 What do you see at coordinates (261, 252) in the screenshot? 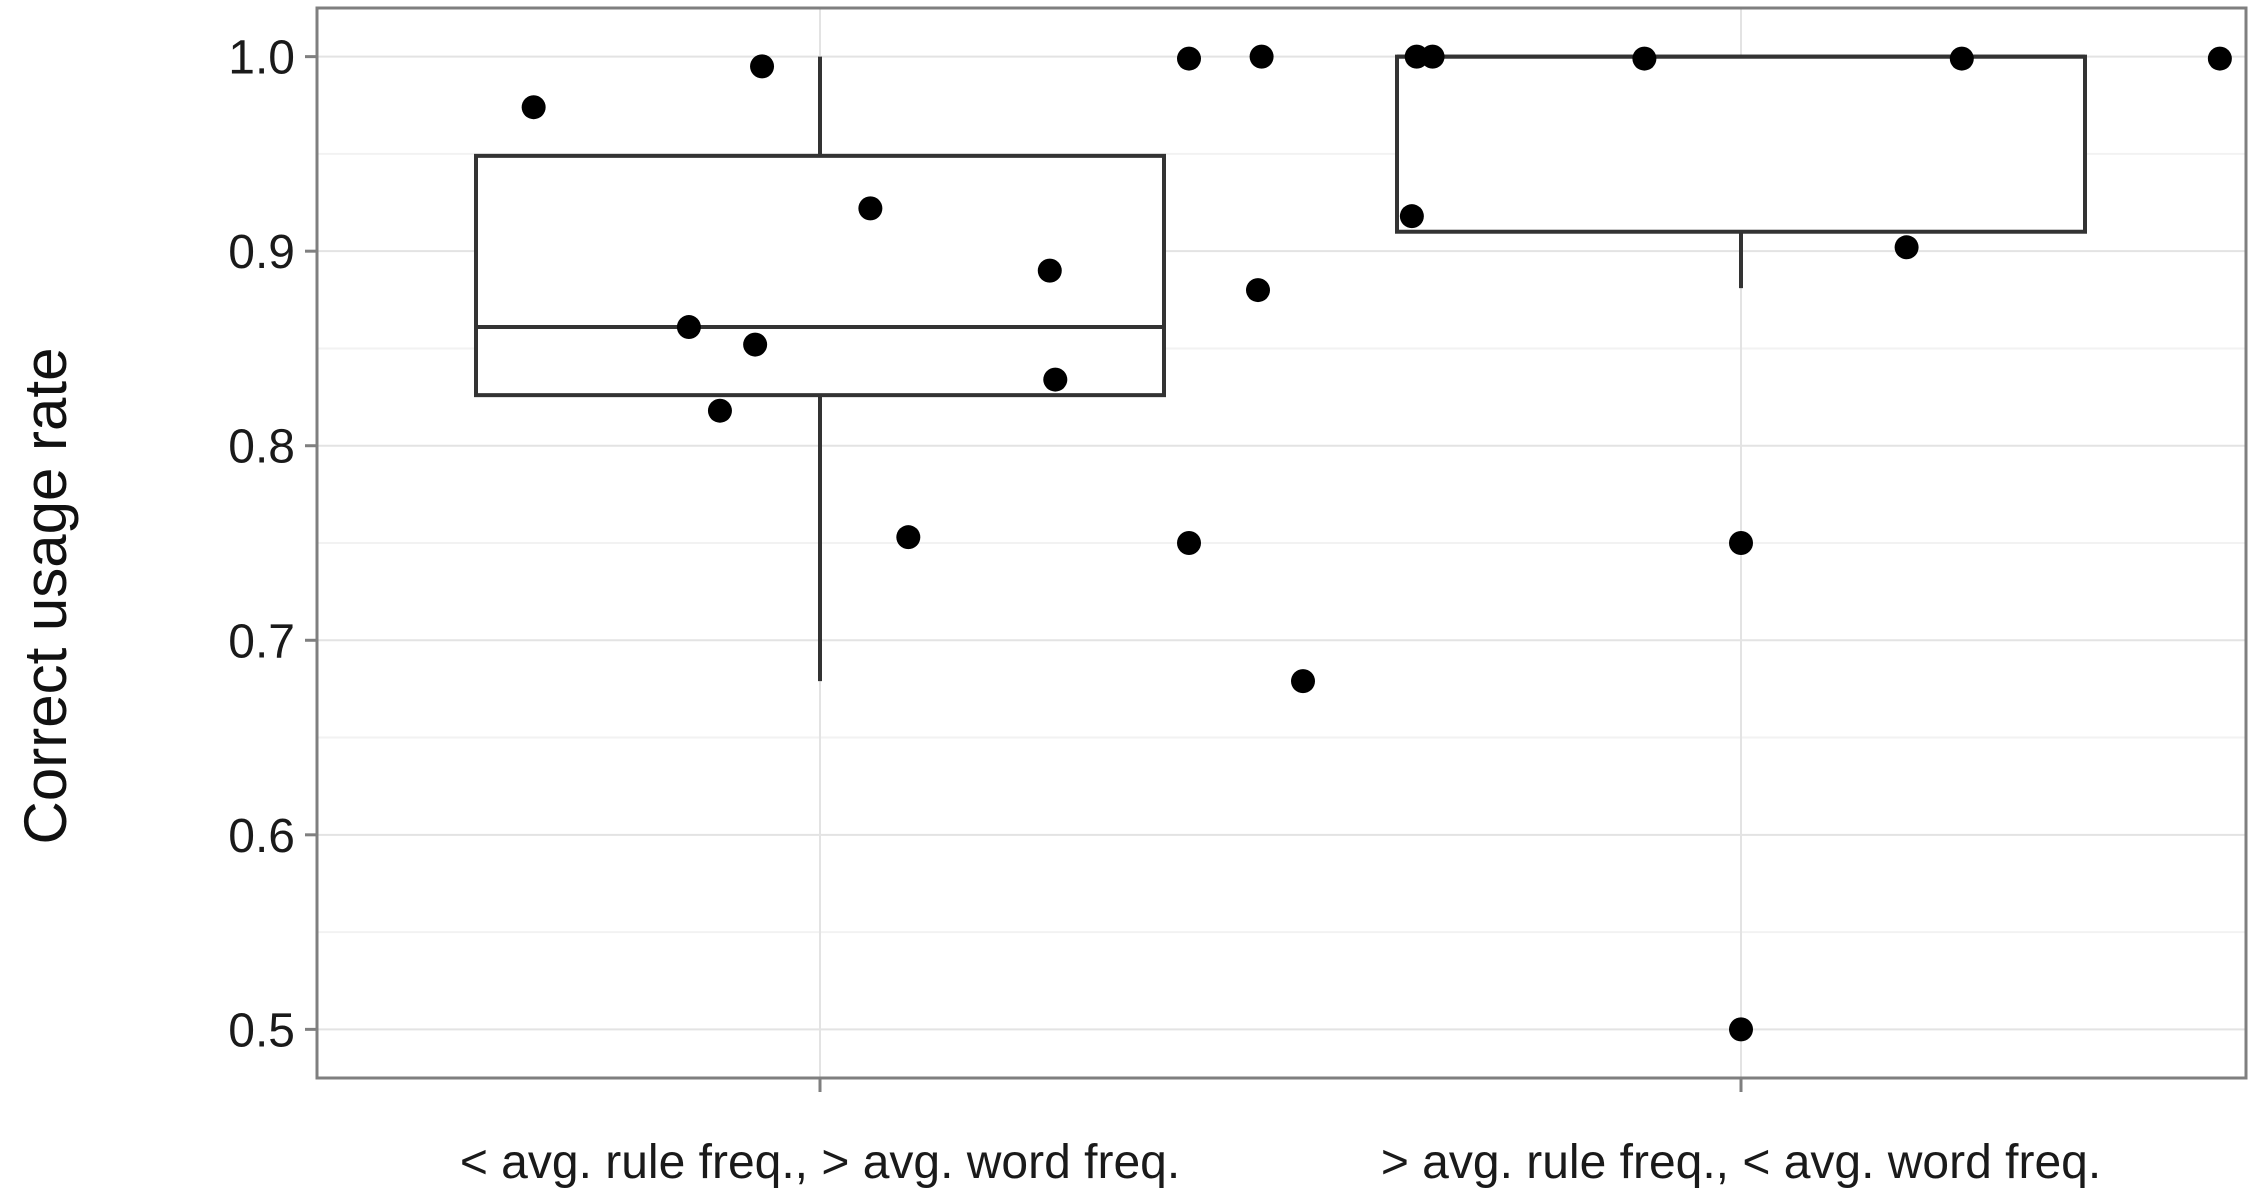
I see `y-tick-label: 0.9` at bounding box center [261, 252].